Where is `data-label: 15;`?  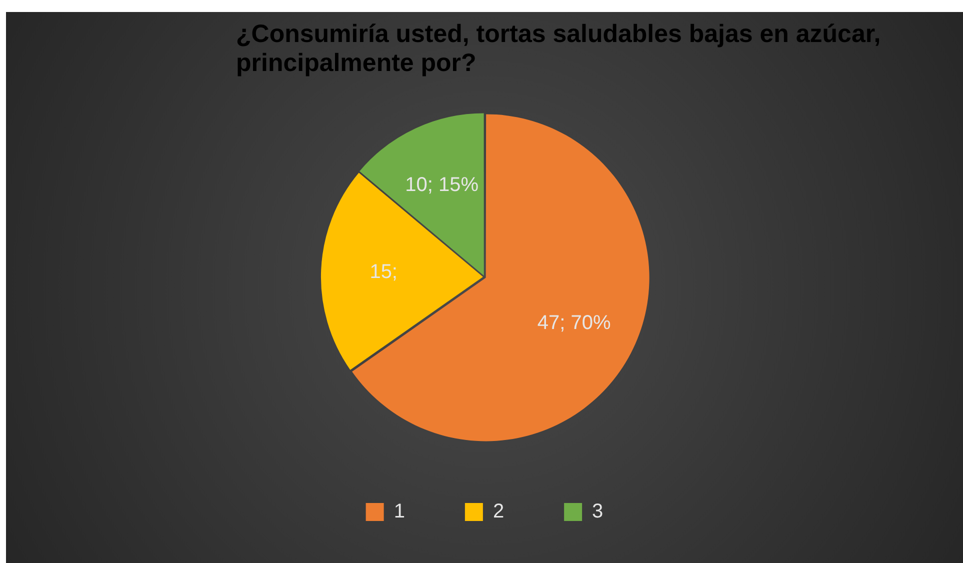
data-label: 15; is located at coordinates (384, 272).